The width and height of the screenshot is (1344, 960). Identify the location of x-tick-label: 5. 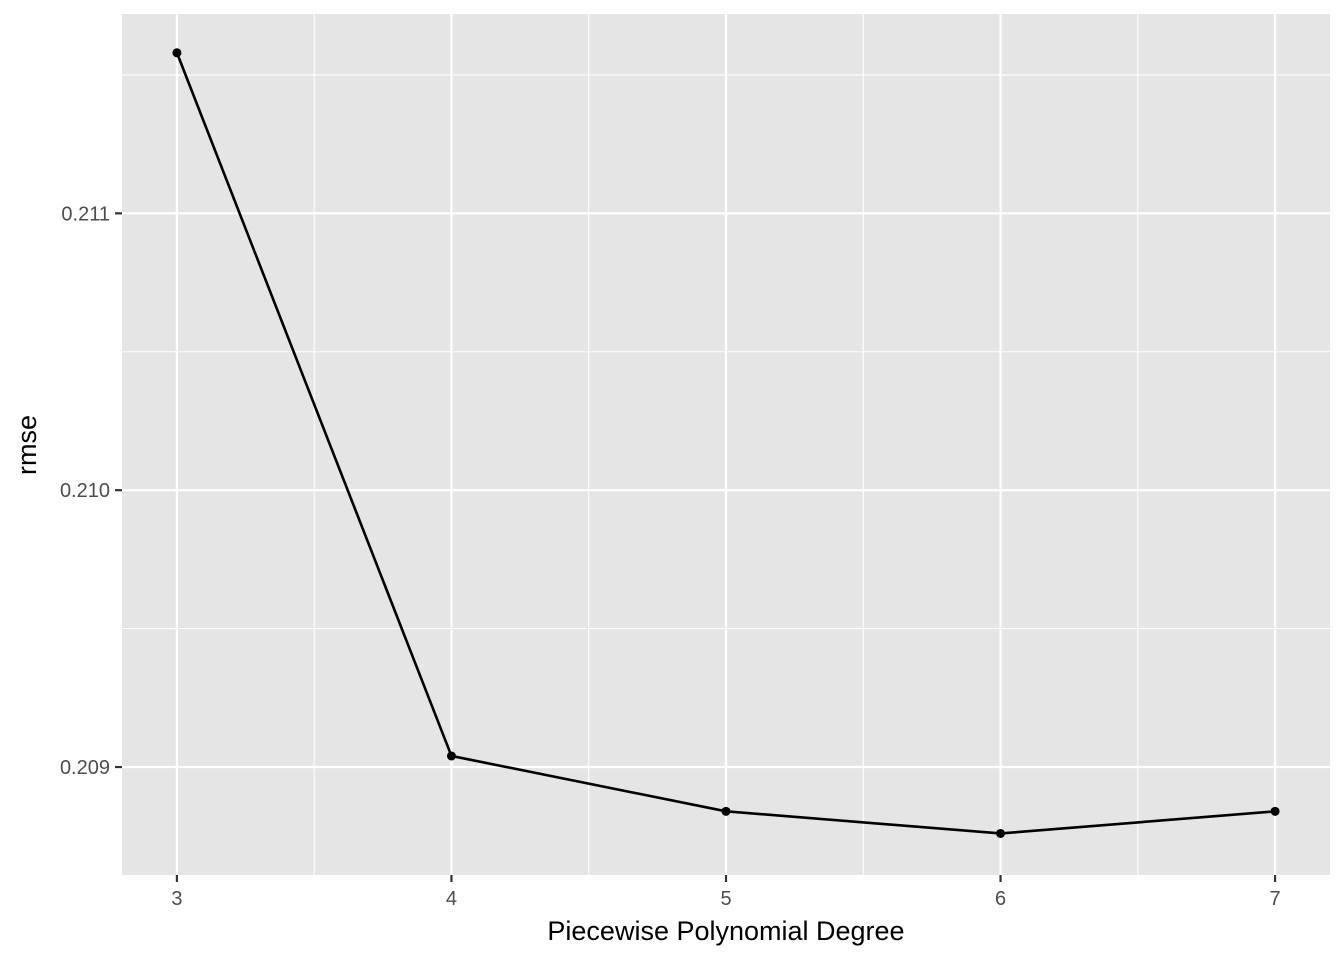
(725, 899).